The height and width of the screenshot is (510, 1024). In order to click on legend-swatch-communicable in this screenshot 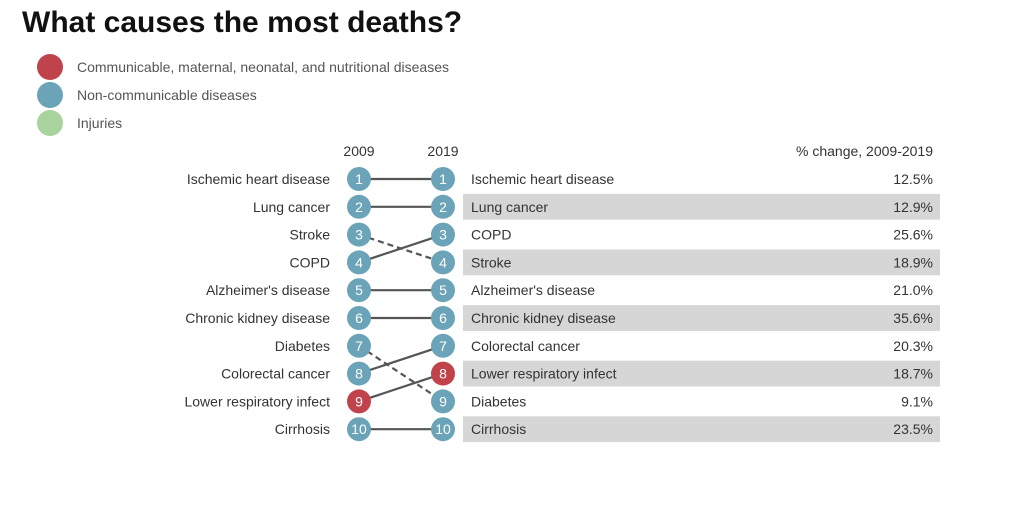, I will do `click(50, 67)`.